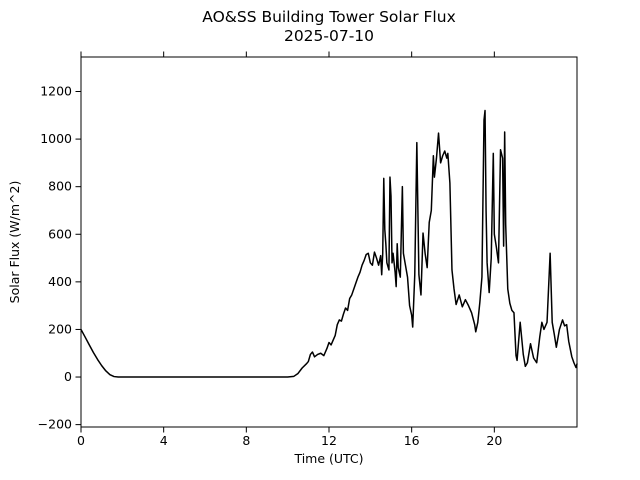  What do you see at coordinates (60, 328) in the screenshot?
I see `y-tick-label: 200` at bounding box center [60, 328].